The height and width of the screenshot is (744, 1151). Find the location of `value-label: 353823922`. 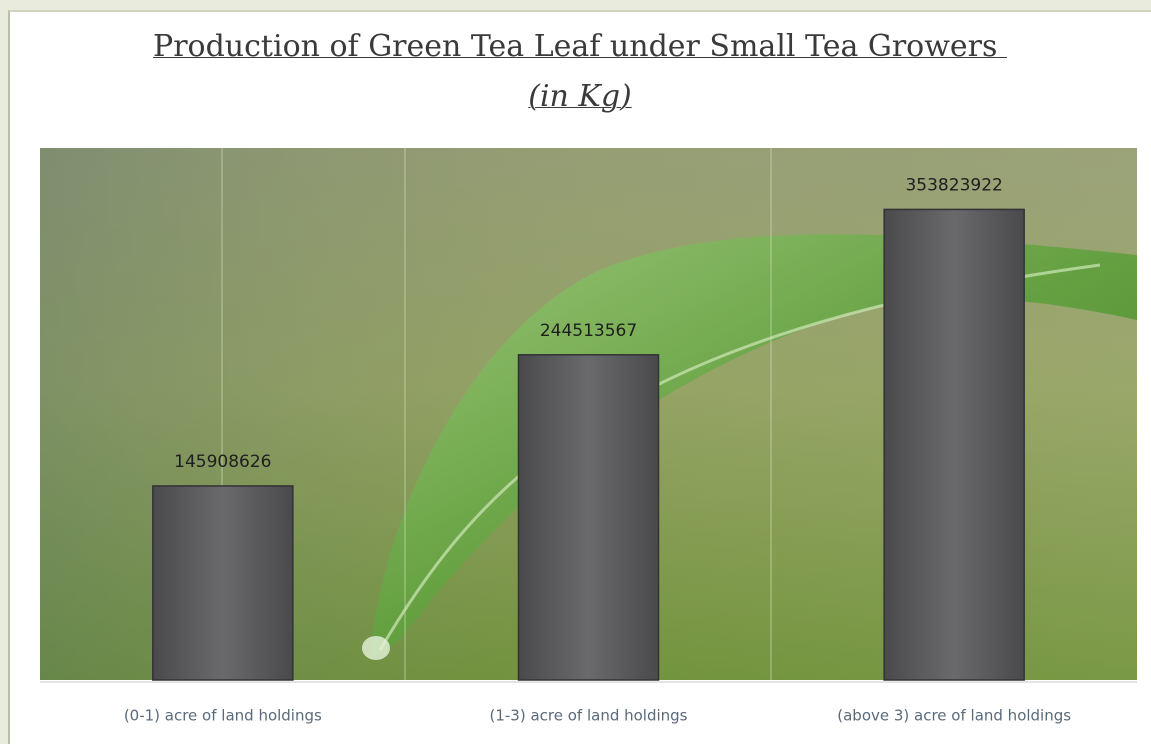

value-label: 353823922 is located at coordinates (953, 185).